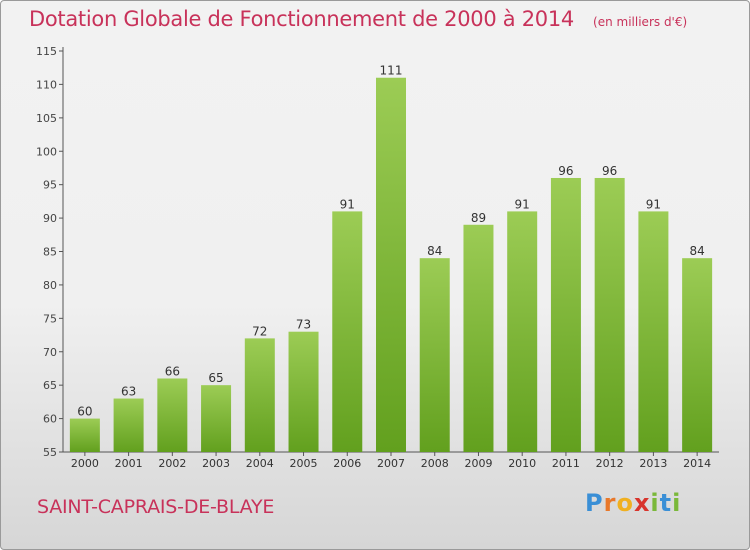  I want to click on bar-value-label: 65, so click(215, 378).